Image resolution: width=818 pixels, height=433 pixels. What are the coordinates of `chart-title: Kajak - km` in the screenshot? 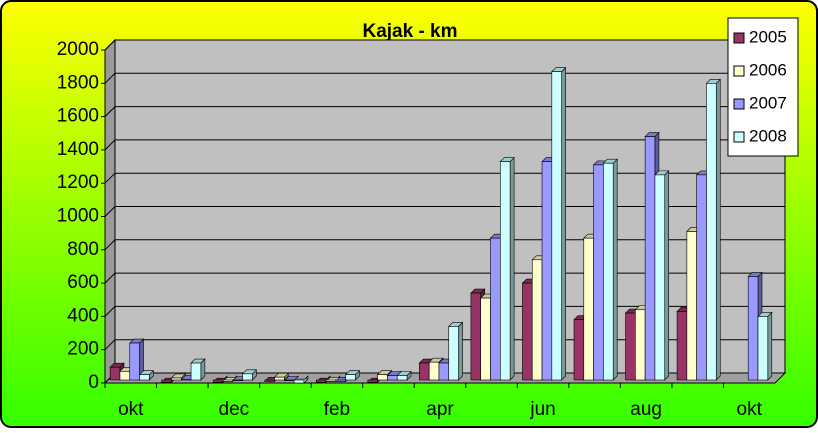 It's located at (409, 31).